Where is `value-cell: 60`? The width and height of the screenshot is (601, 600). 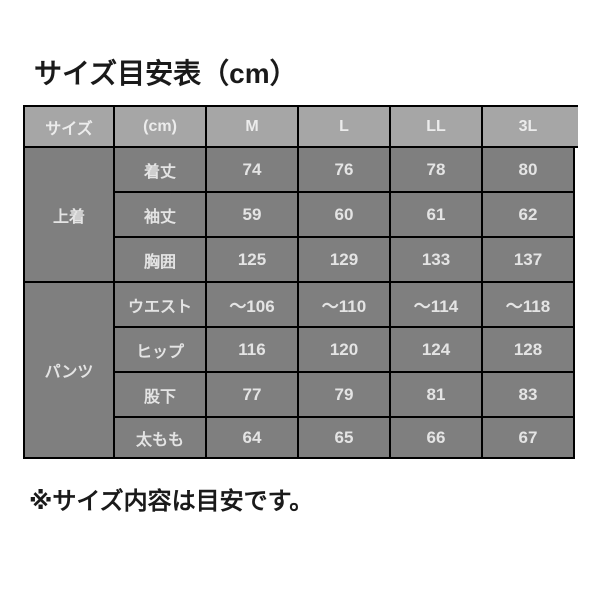
value-cell: 60 is located at coordinates (344, 214).